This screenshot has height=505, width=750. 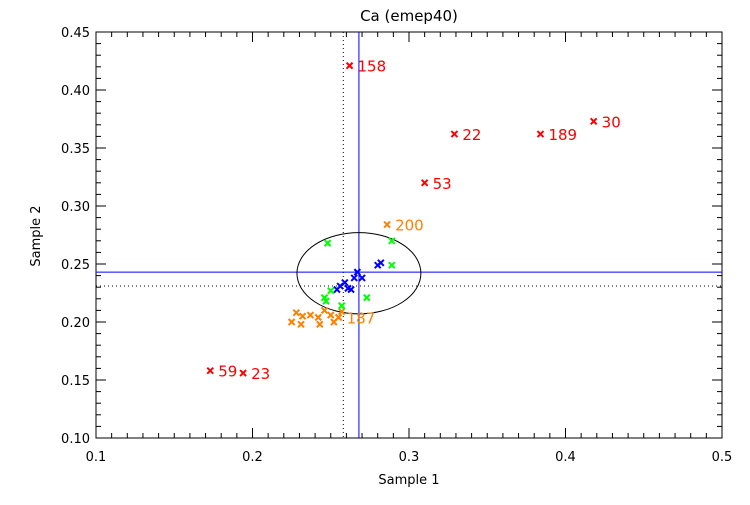 I want to click on data-point-red: 59, so click(x=221, y=372).